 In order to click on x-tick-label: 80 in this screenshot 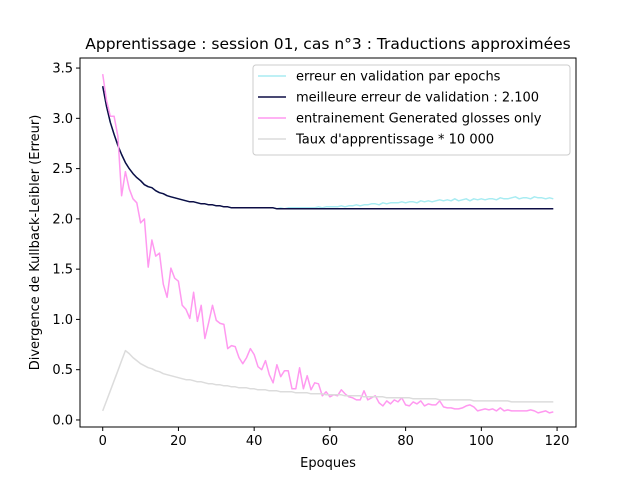, I will do `click(405, 441)`.